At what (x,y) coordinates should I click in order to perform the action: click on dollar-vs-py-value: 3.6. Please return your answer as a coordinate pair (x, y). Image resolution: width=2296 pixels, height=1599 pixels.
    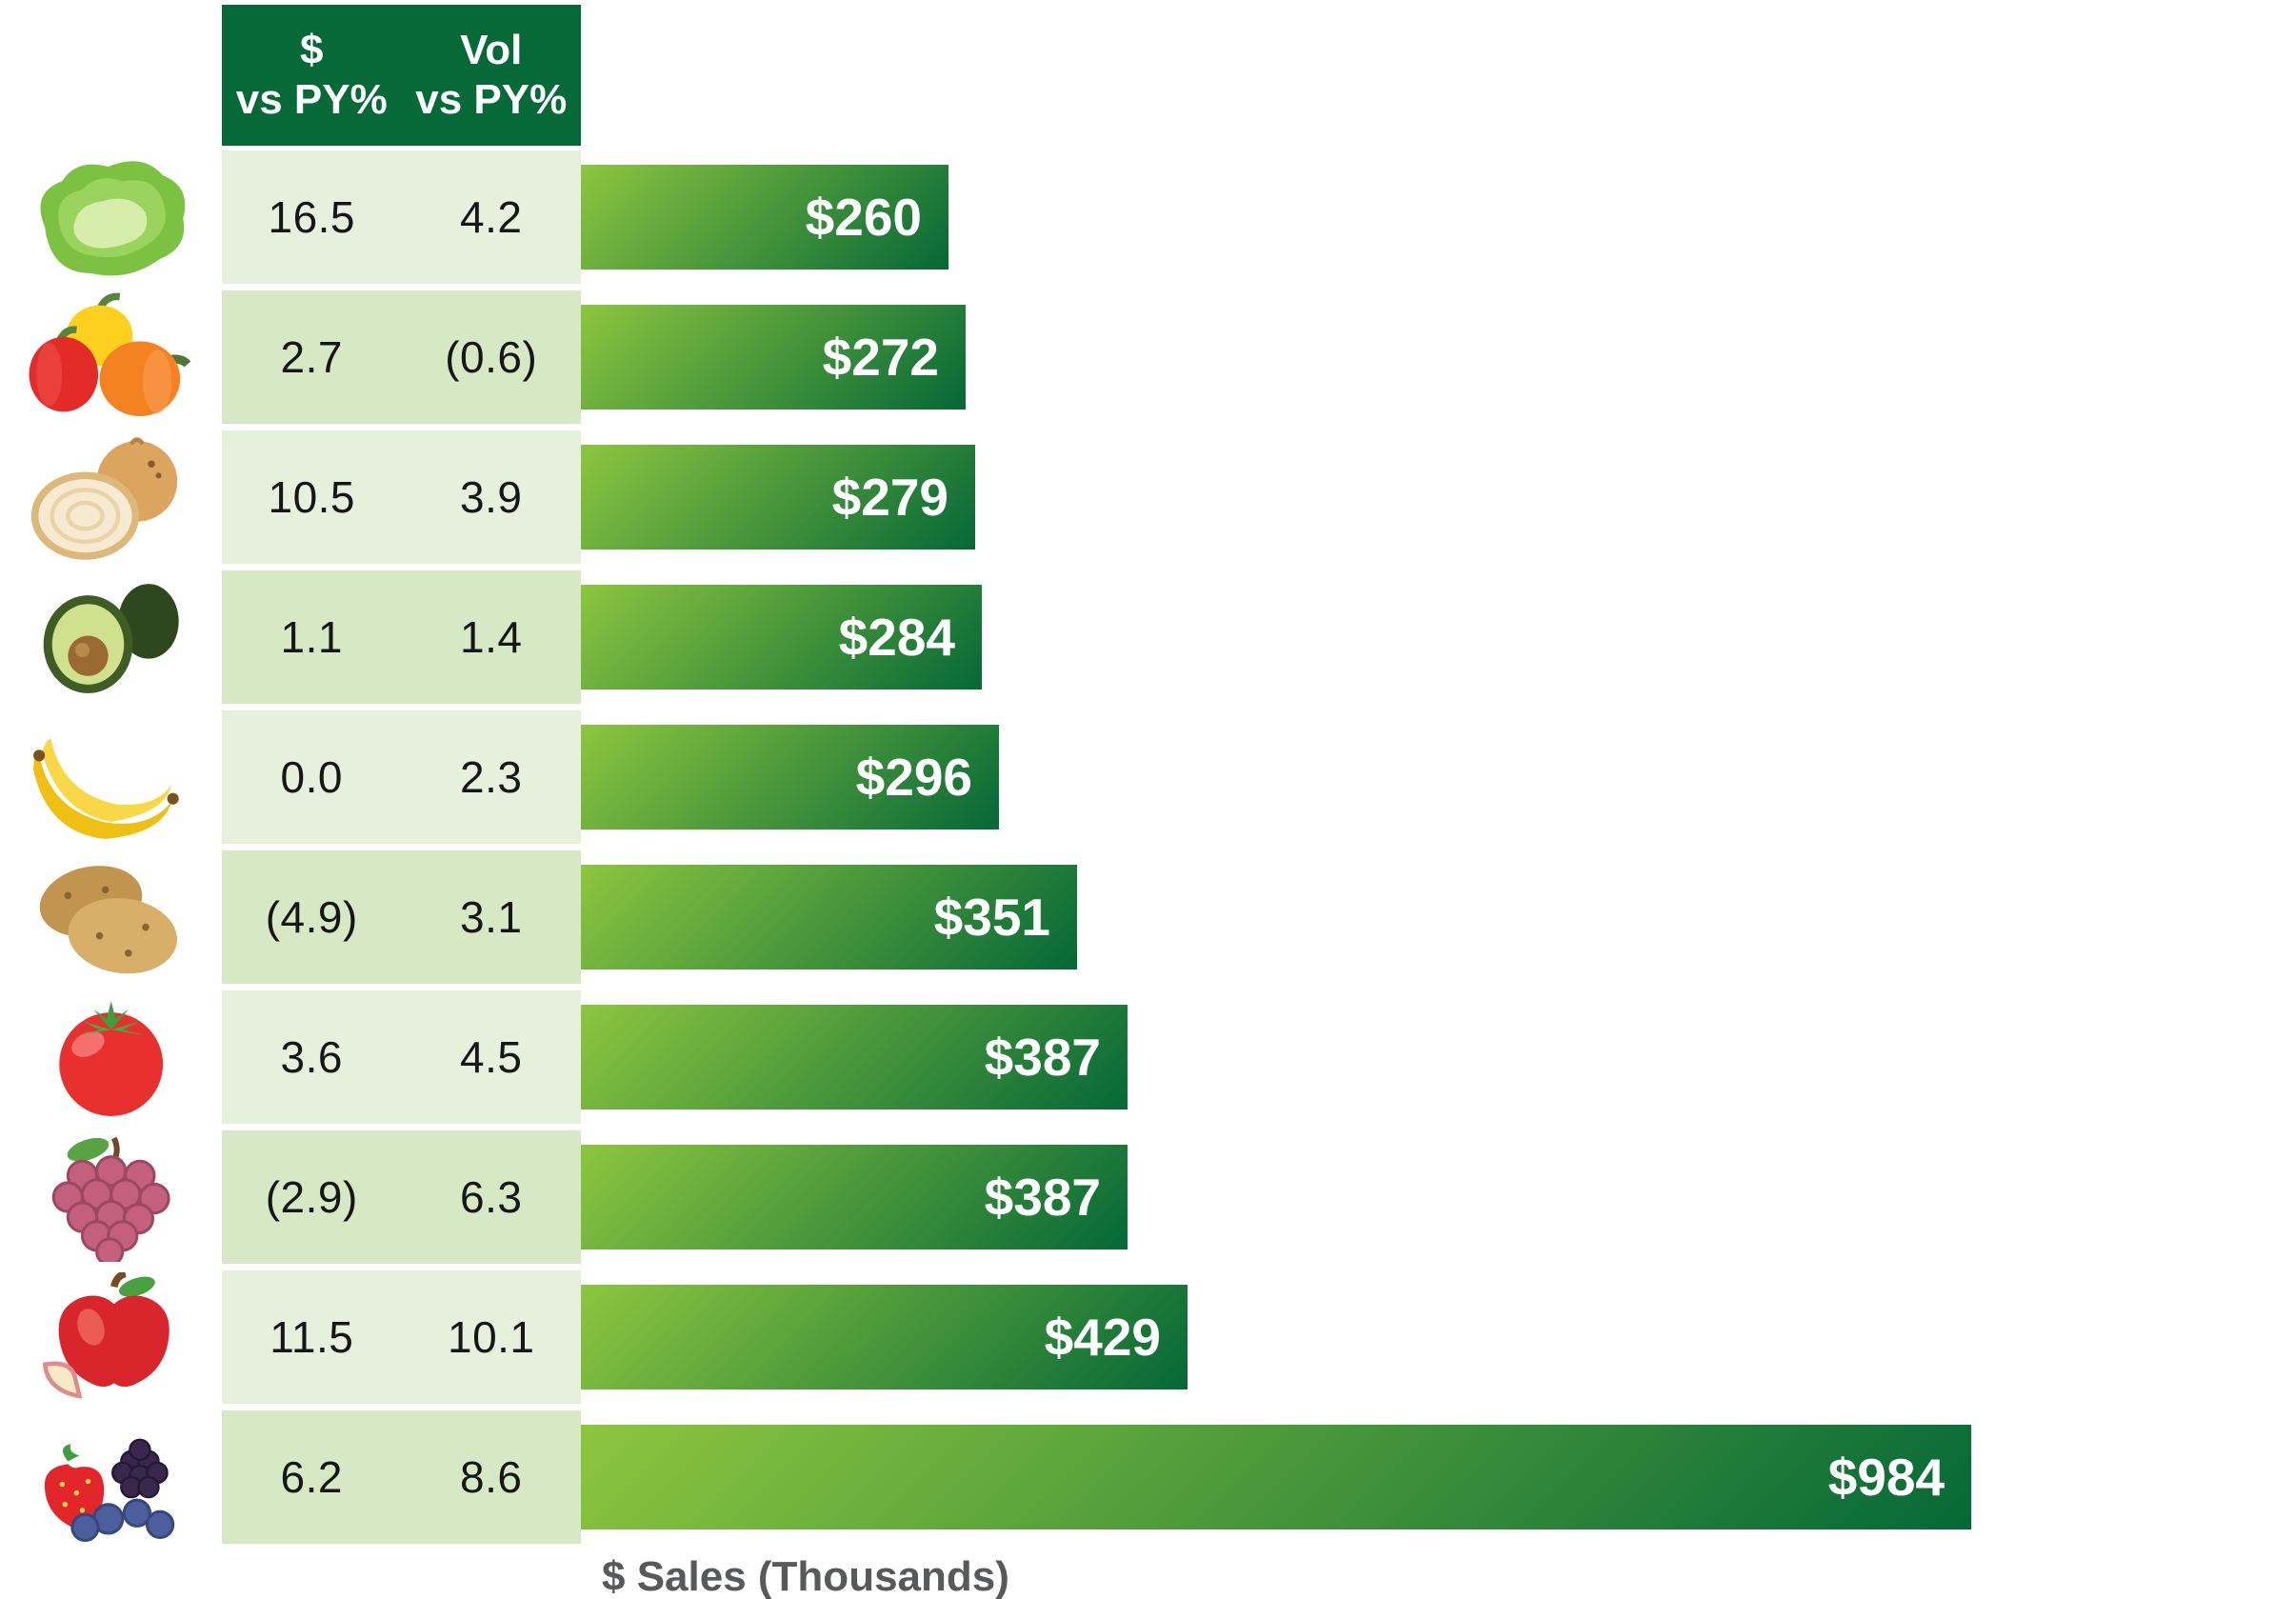
    Looking at the image, I should click on (311, 1057).